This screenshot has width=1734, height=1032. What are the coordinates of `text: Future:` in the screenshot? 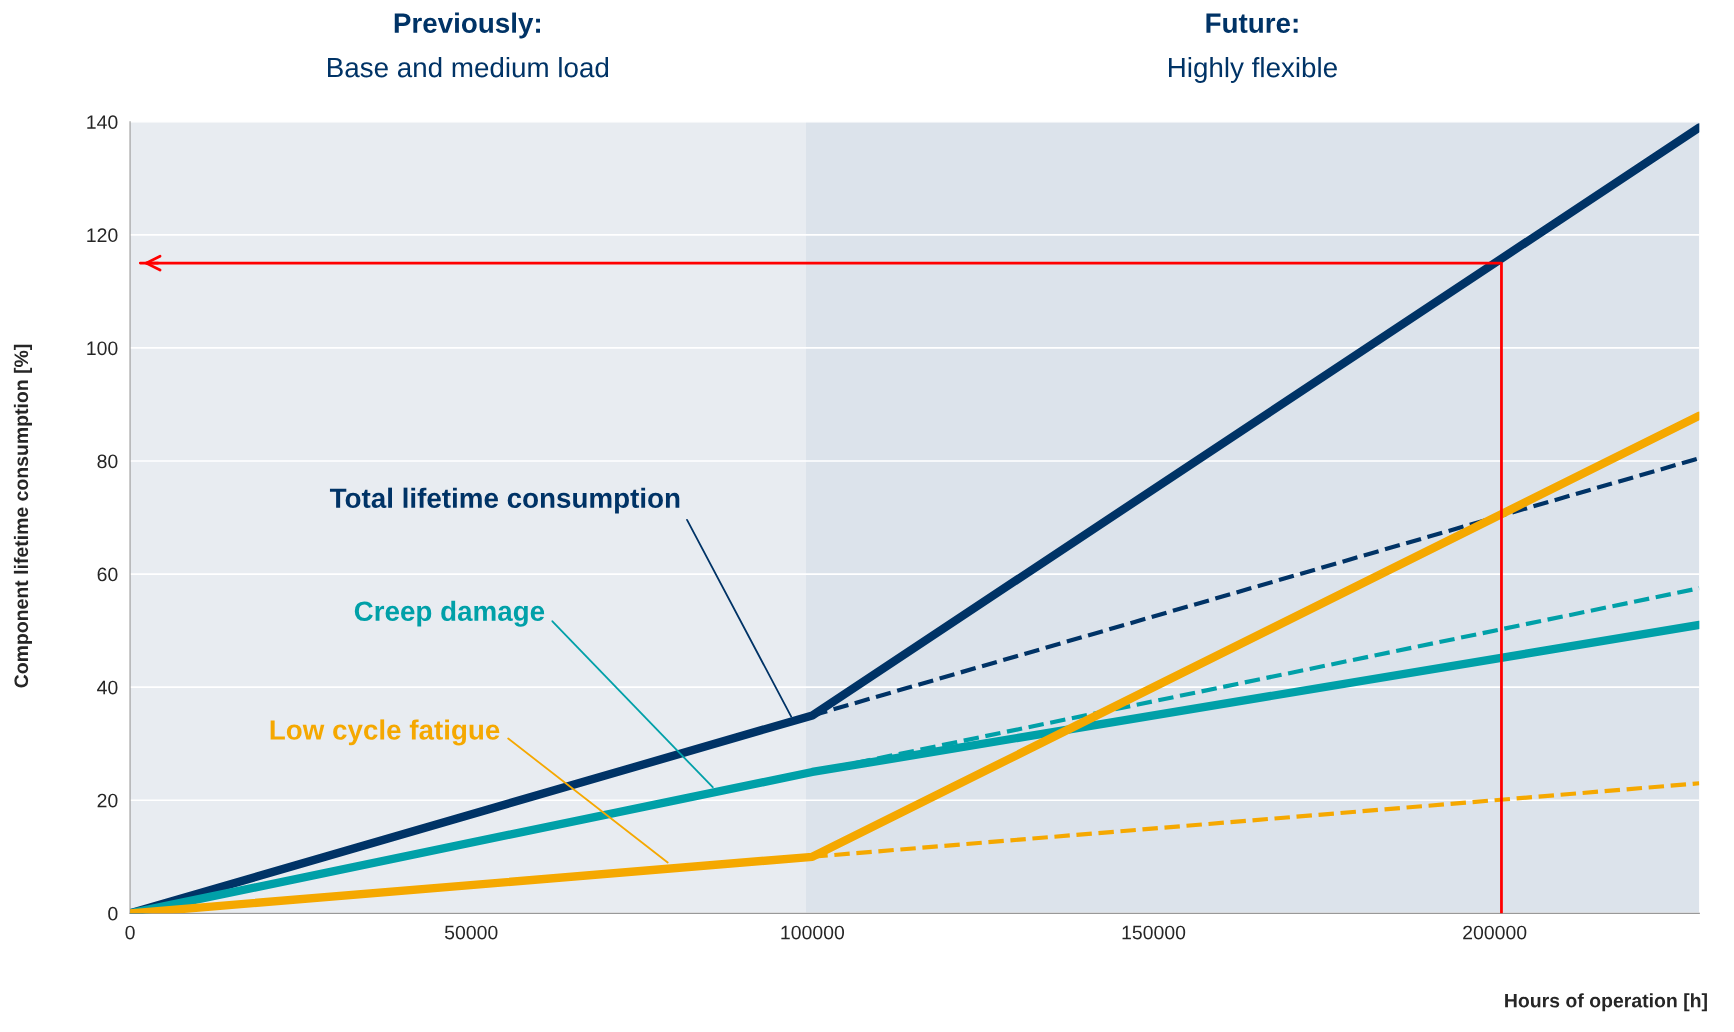 It's located at (1252, 23).